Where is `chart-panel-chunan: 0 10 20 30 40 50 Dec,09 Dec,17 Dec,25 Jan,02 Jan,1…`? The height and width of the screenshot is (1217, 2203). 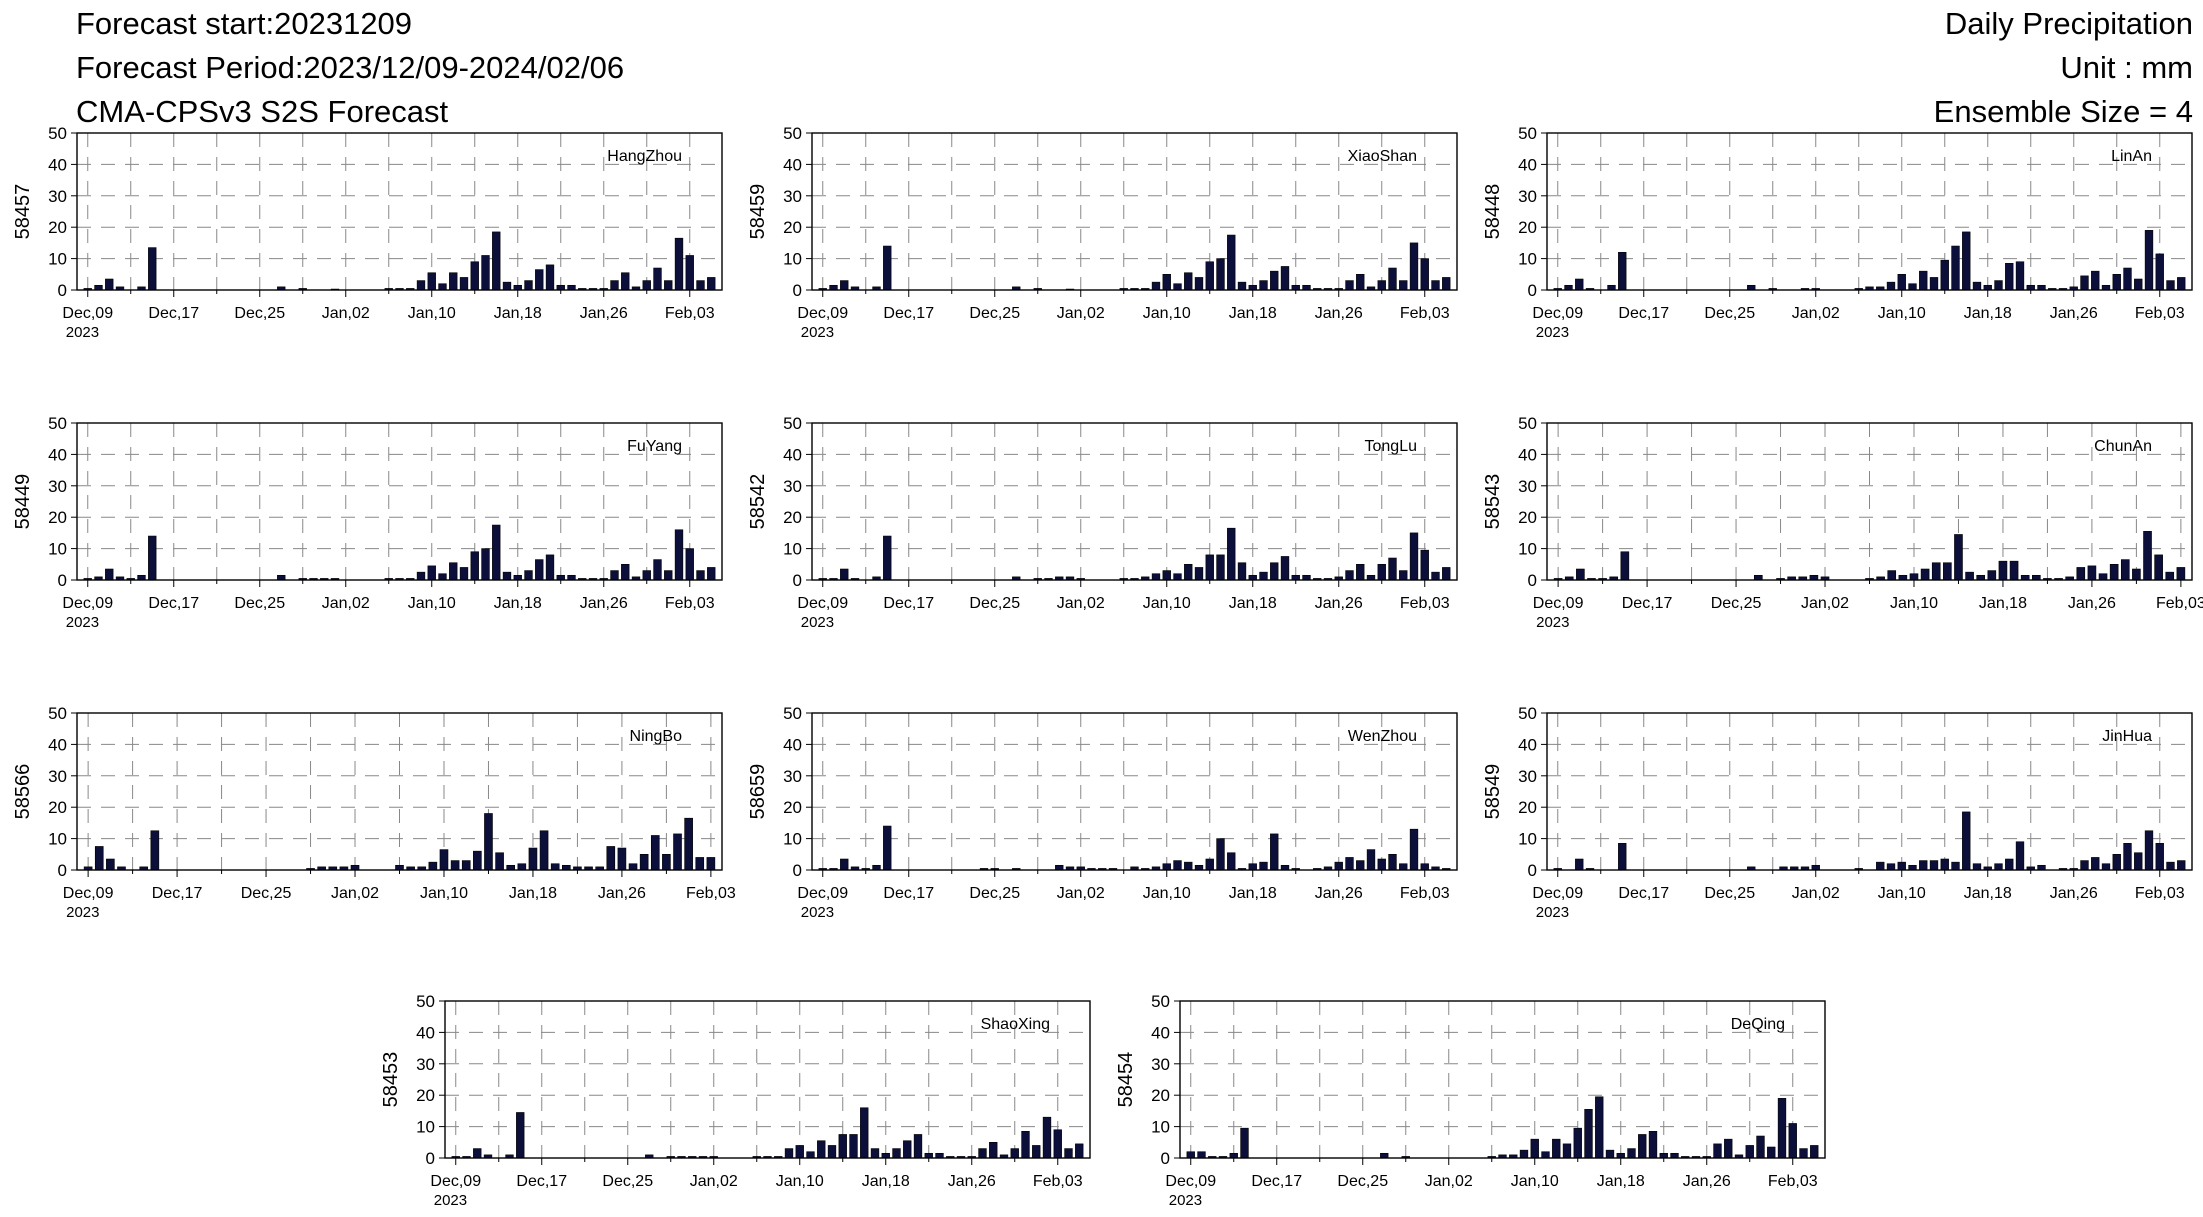
chart-panel-chunan: 0 10 20 30 40 50 Dec,09 Dec,17 Dec,25 Jan,02 Jan,1… is located at coordinates (1842, 522).